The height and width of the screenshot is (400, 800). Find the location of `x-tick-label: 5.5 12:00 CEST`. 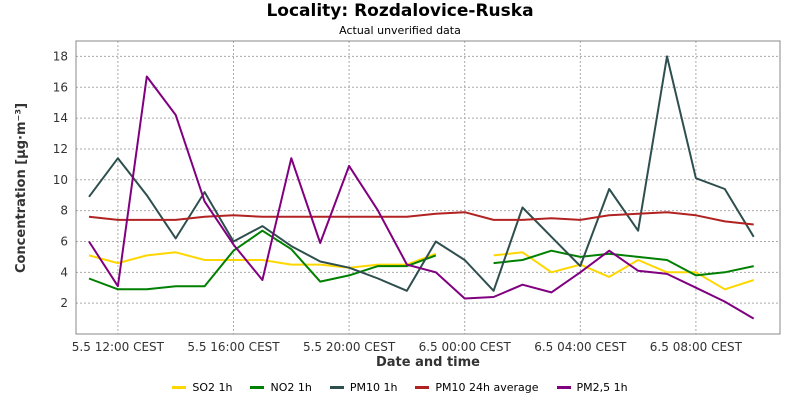

x-tick-label: 5.5 12:00 CEST is located at coordinates (118, 347).